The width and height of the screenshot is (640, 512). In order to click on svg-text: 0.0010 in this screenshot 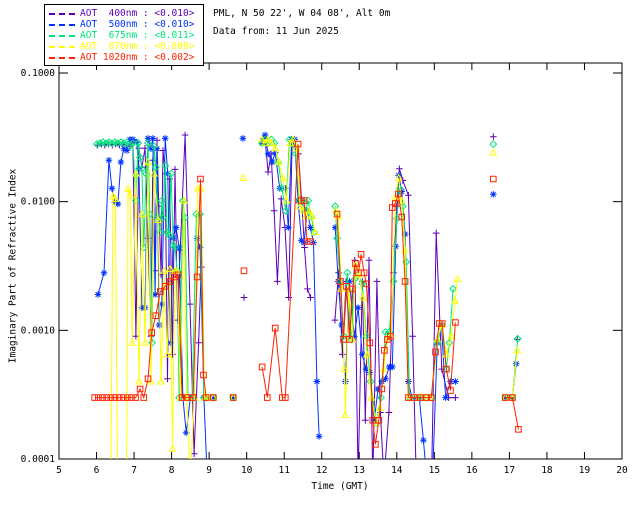, I will do `click(38, 330)`.